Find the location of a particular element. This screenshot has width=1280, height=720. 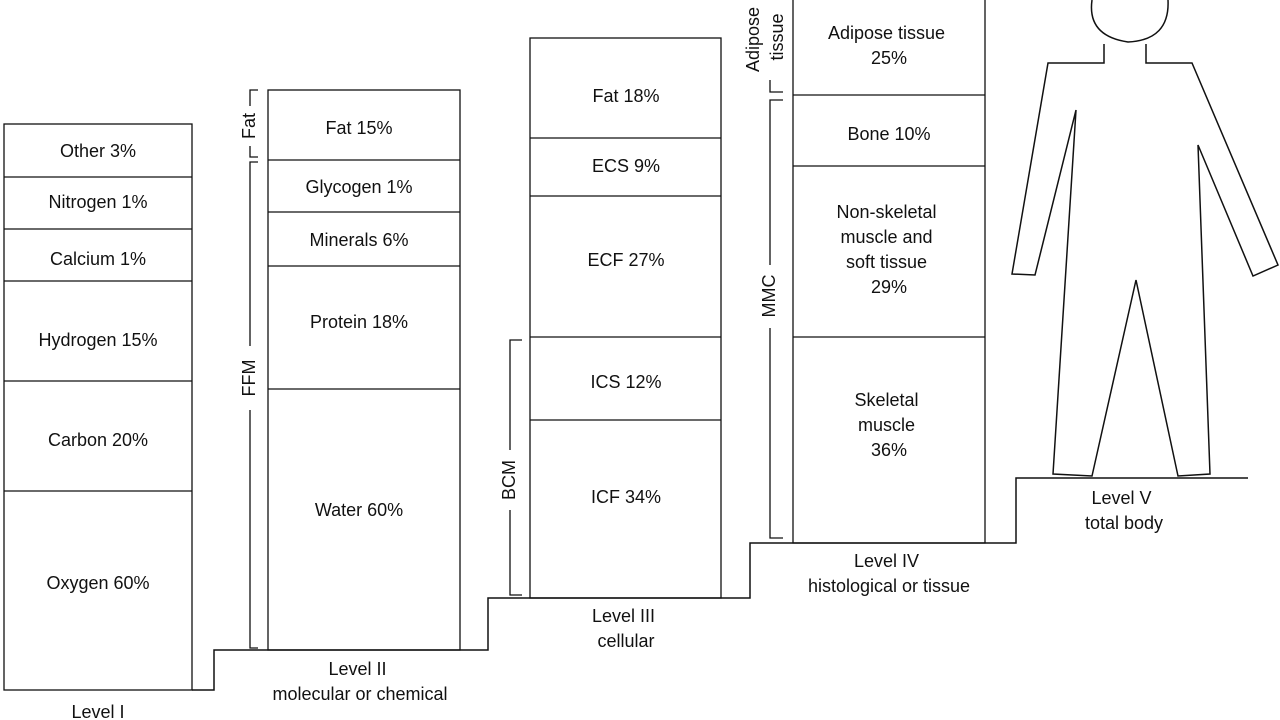

segment-label-ics: ICS 12% is located at coordinates (625, 382).